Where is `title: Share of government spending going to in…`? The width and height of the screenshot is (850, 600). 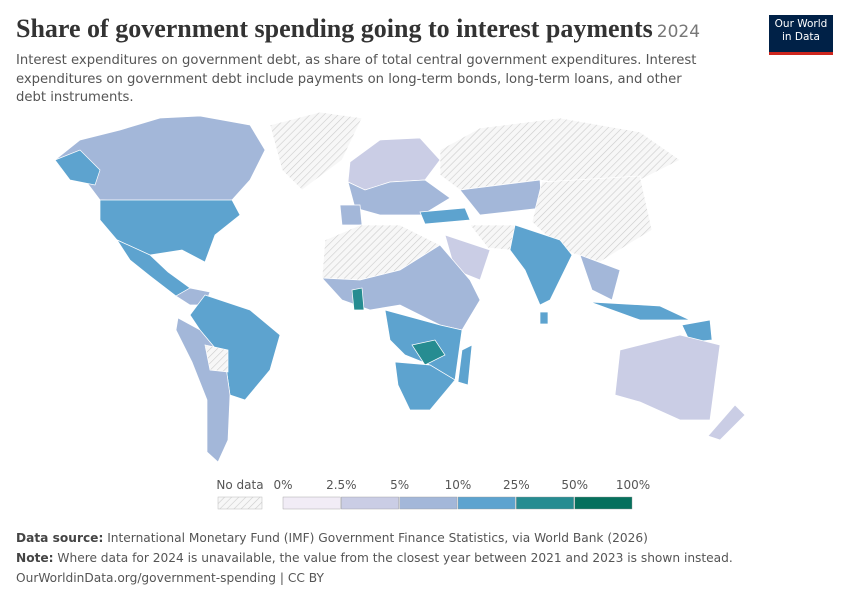
title: Share of government spending going to in… is located at coordinates (334, 28).